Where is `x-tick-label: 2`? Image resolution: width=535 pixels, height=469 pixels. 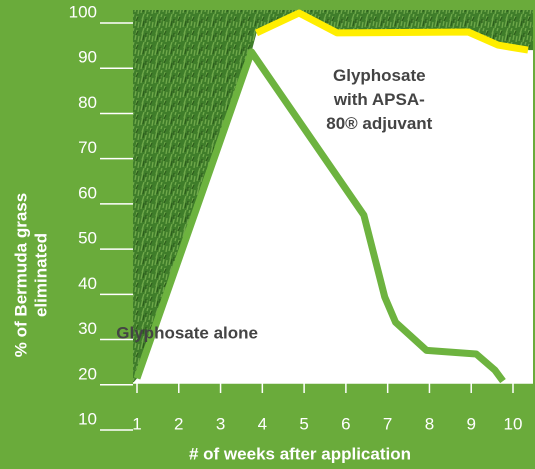 x-tick-label: 2 is located at coordinates (178, 423).